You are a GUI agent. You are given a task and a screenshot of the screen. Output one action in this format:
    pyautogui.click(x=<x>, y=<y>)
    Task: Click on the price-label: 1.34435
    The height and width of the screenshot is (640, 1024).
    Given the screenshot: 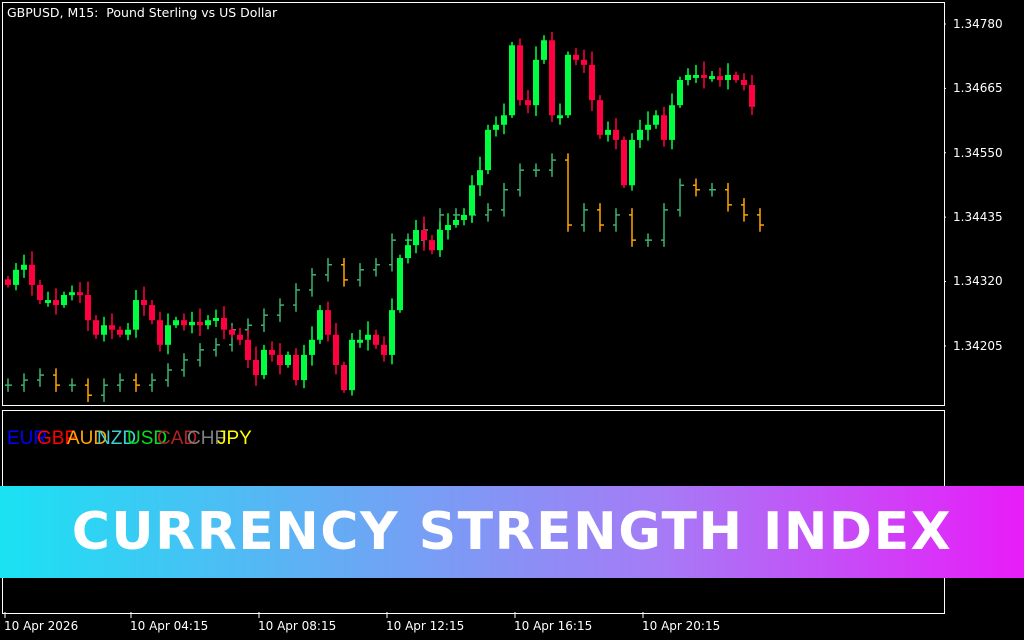 What is the action you would take?
    pyautogui.click(x=978, y=217)
    